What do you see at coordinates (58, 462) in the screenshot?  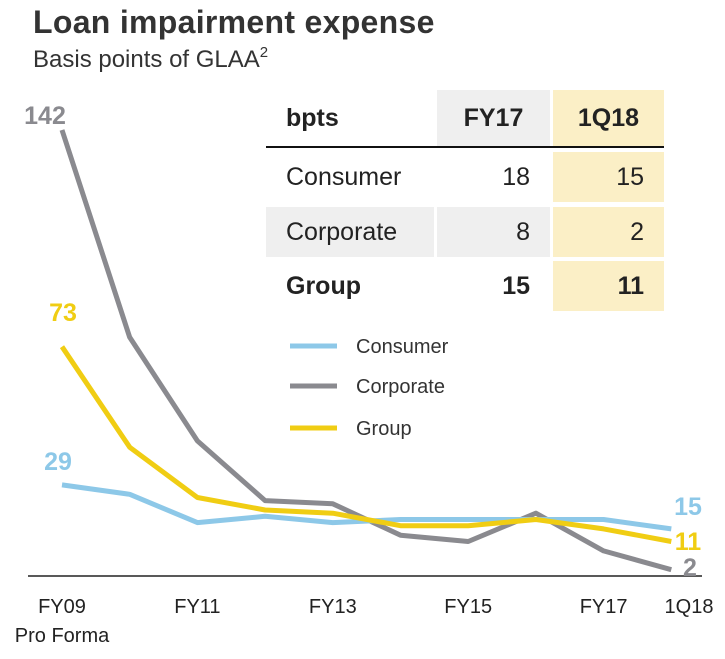 I see `start-label-consumer: 29` at bounding box center [58, 462].